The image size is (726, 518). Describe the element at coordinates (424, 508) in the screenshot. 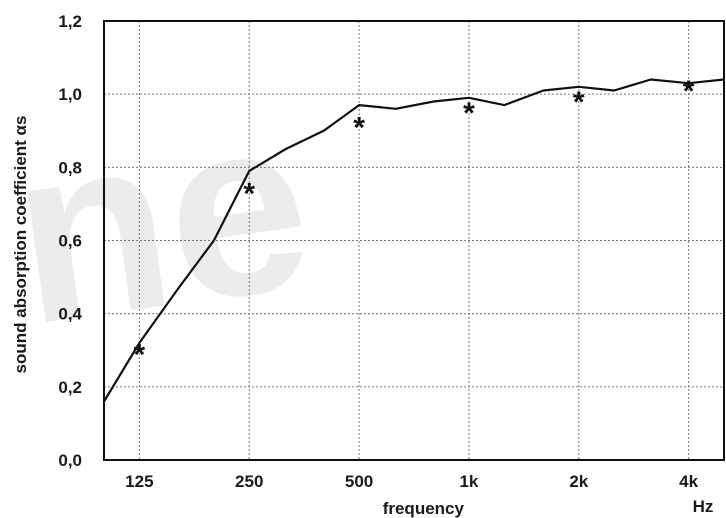

I see `x-axis-label: frequency` at that location.